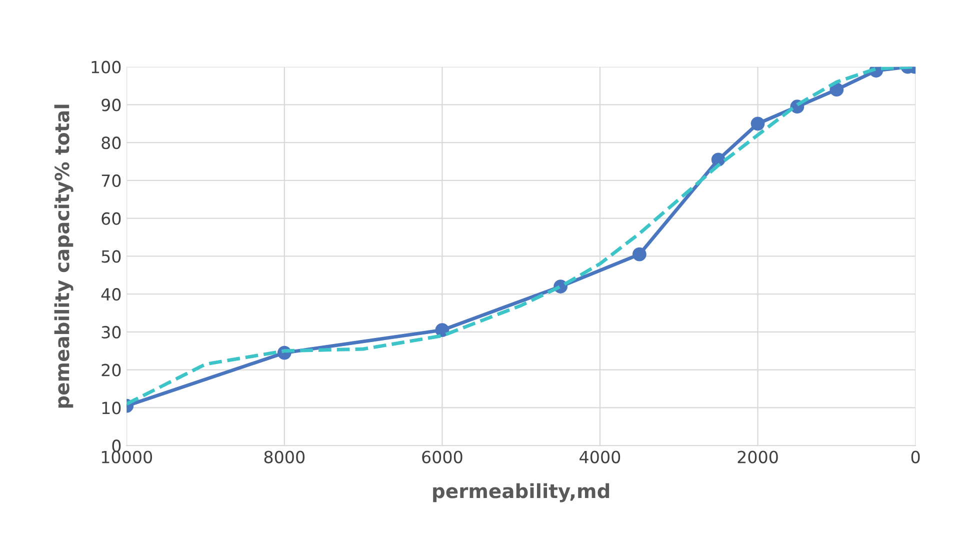 This screenshot has height=557, width=974. Describe the element at coordinates (600, 457) in the screenshot. I see `x-tick-label: 4000` at that location.